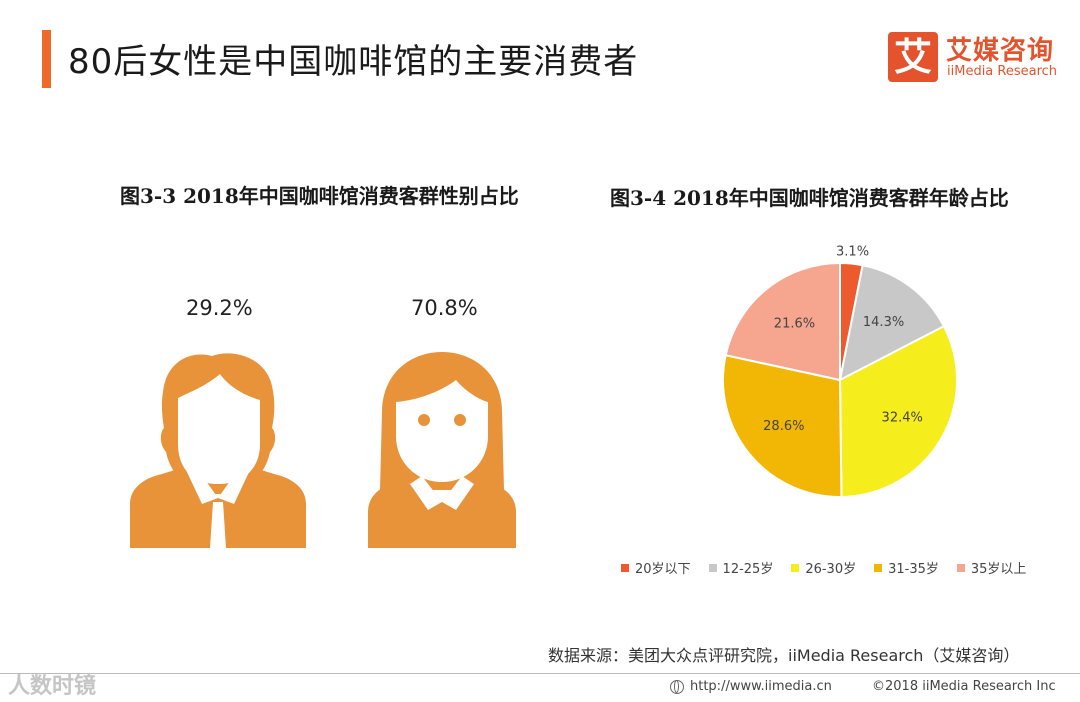 The image size is (1080, 702). What do you see at coordinates (1002, 71) in the screenshot?
I see `logo-english-text: iiMedia Research` at bounding box center [1002, 71].